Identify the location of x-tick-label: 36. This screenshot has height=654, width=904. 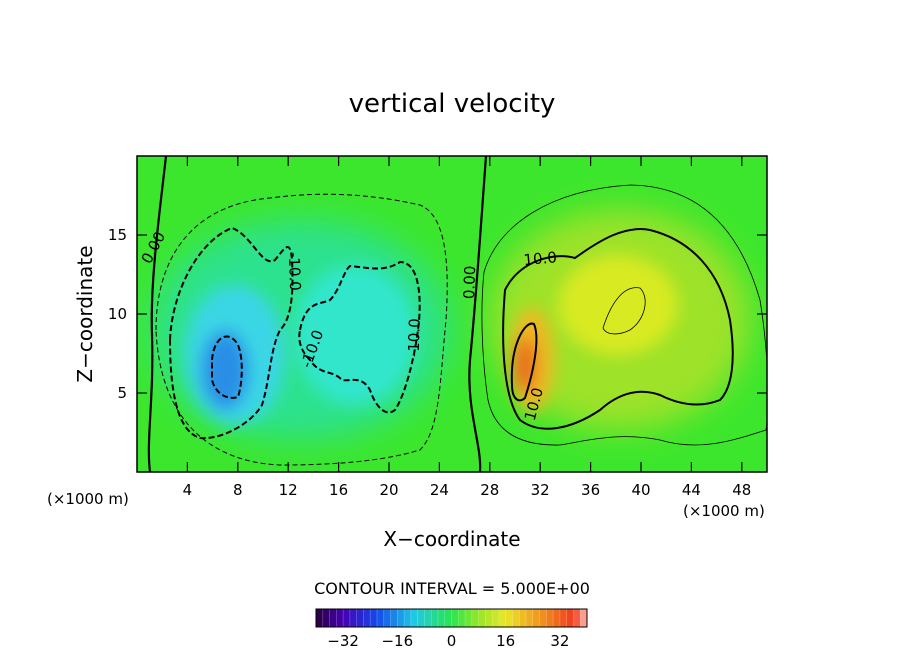
(590, 490).